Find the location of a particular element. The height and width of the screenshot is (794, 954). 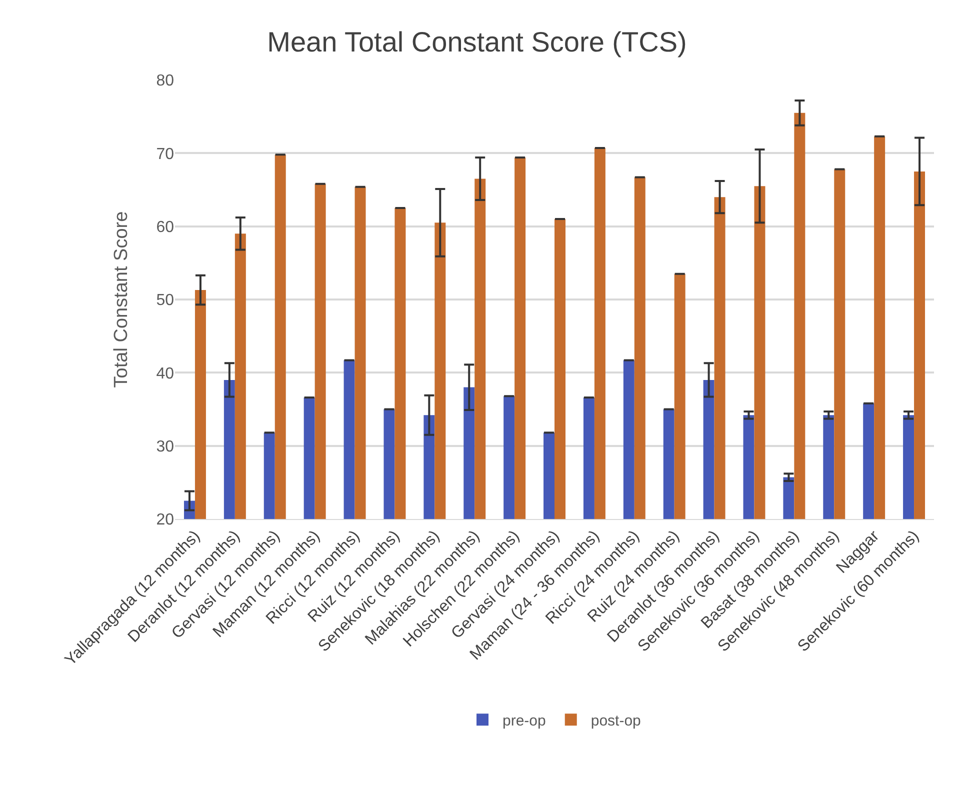

y-tick-label: 50 is located at coordinates (165, 301).